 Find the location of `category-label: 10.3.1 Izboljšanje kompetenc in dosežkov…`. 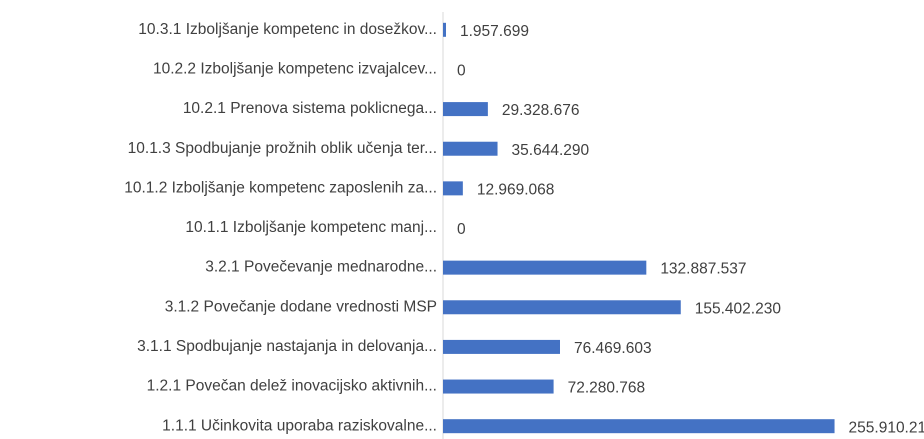

category-label: 10.3.1 Izboljšanje kompetenc in dosežkov… is located at coordinates (287, 29).